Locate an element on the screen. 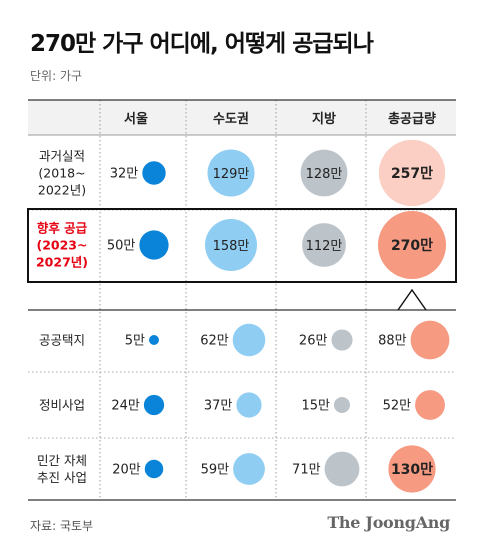 The height and width of the screenshot is (556, 480). region-value-label: 26만 is located at coordinates (313, 341).